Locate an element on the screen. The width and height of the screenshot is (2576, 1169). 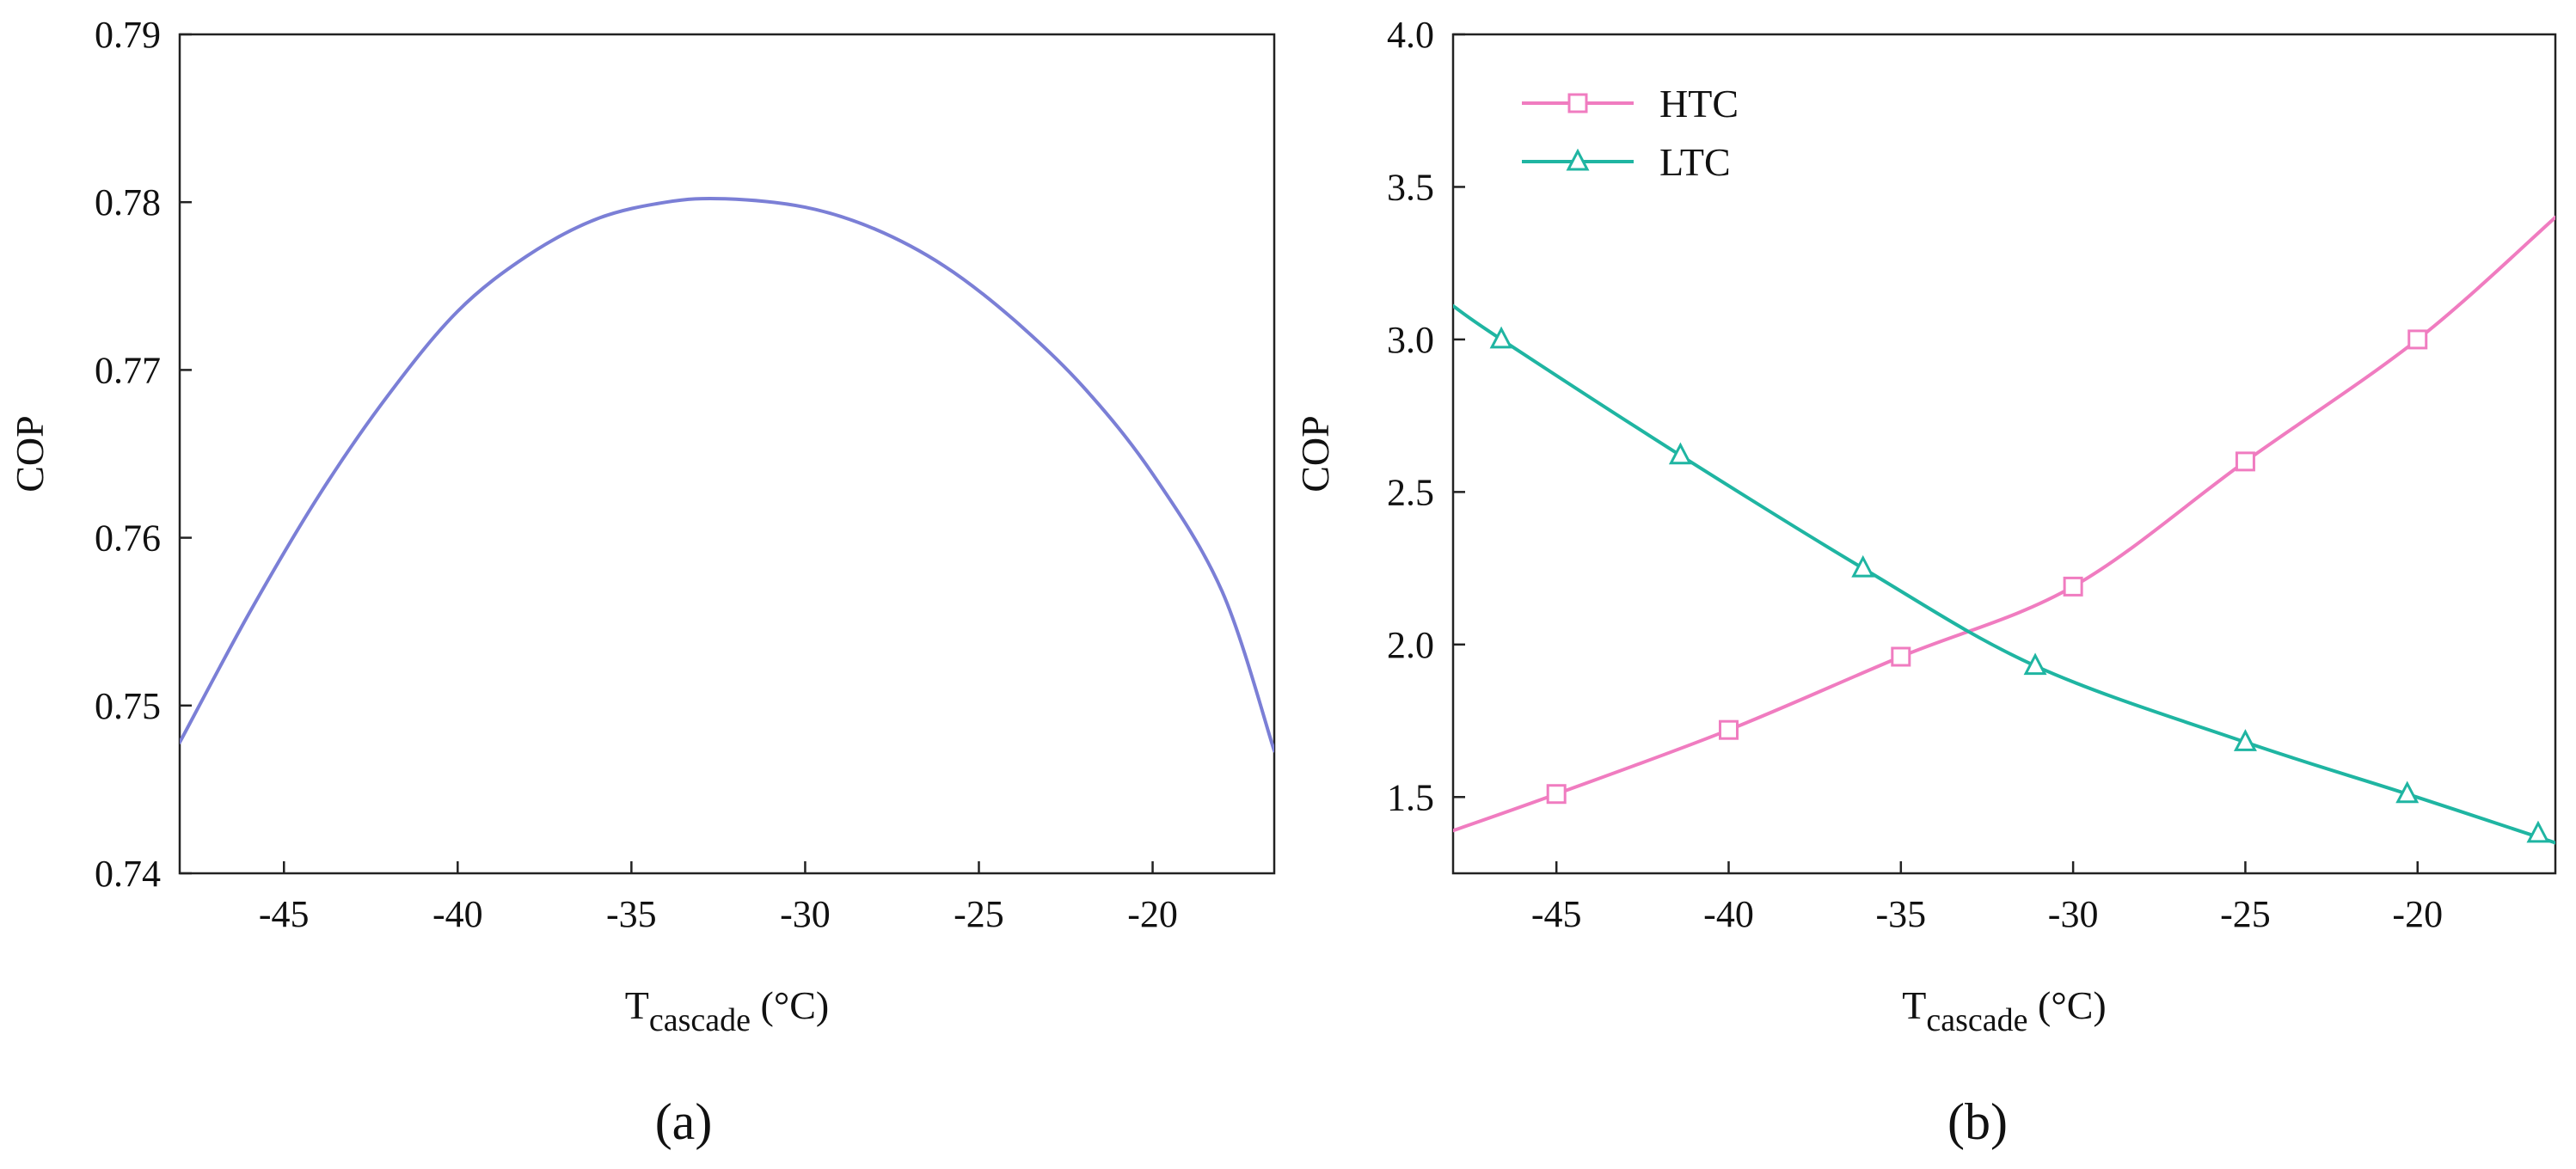
y-tick-label: 0.76 is located at coordinates (128, 538).